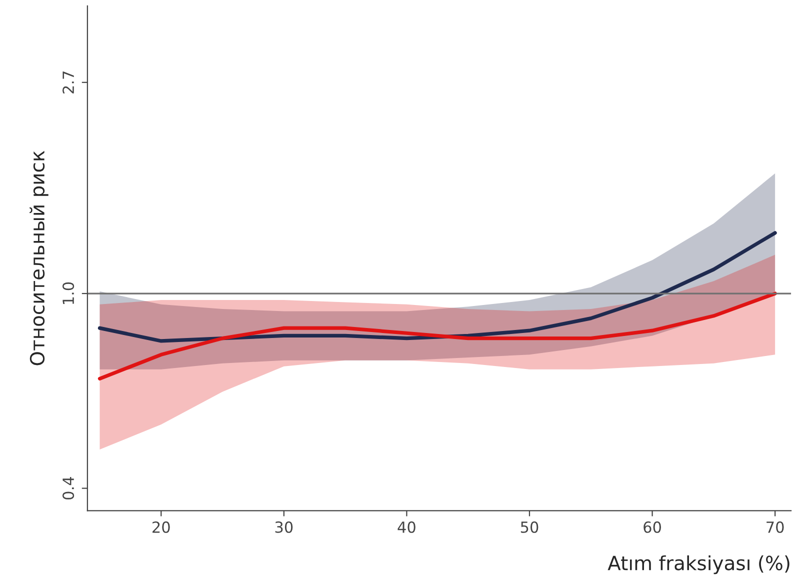 This screenshot has height=587, width=795. I want to click on y-axis-title: Относительный риск, so click(39, 258).